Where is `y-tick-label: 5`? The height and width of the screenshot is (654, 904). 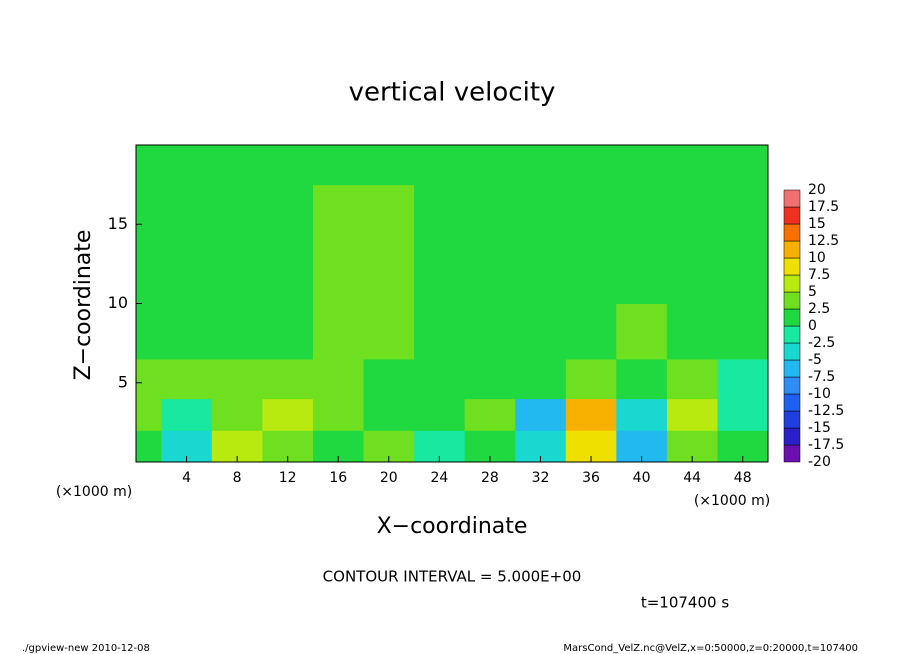
y-tick-label: 5 is located at coordinates (123, 381).